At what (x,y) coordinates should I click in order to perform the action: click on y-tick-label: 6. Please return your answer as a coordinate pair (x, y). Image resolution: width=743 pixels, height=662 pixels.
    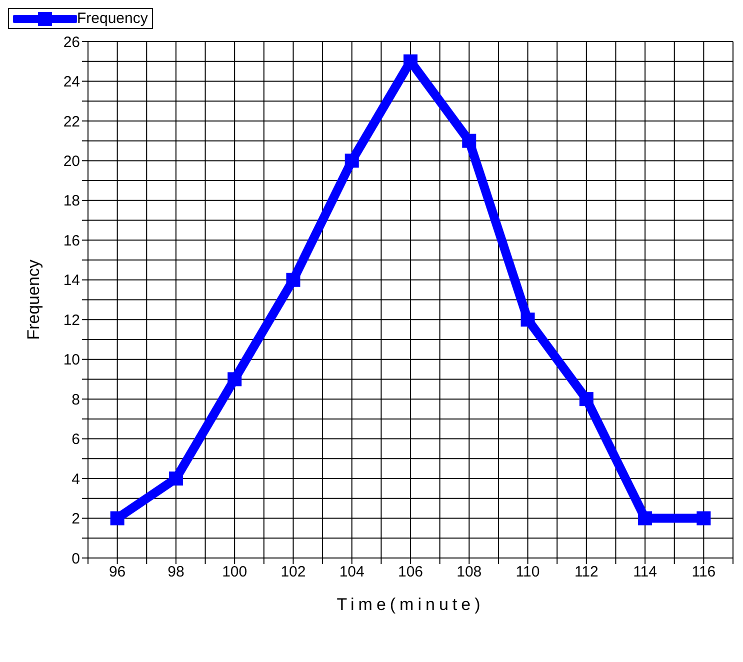
    Looking at the image, I should click on (76, 439).